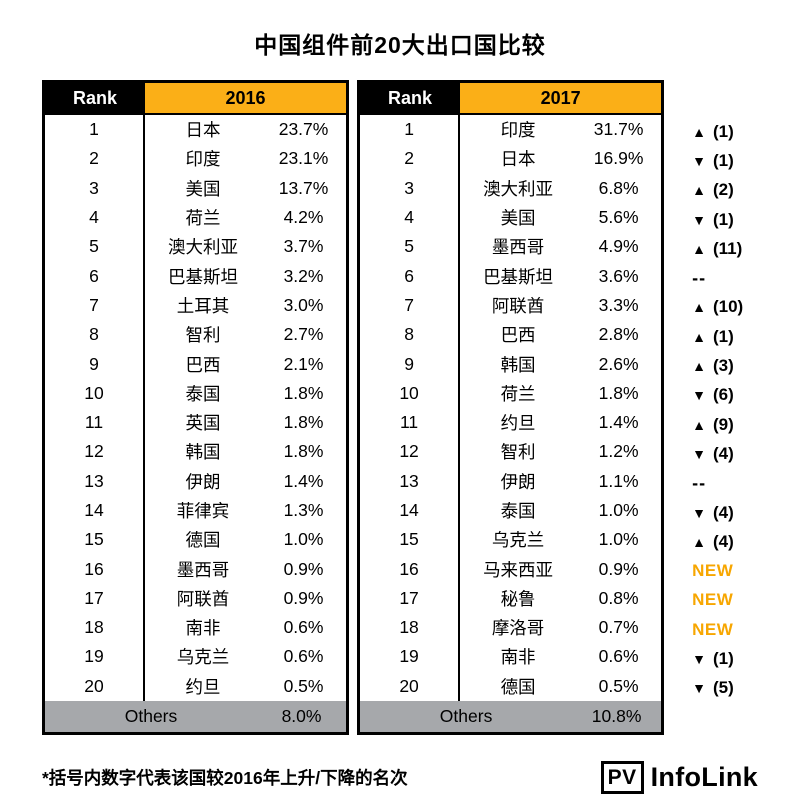  I want to click on table-row: 8 巴西 2.8%, so click(510, 335).